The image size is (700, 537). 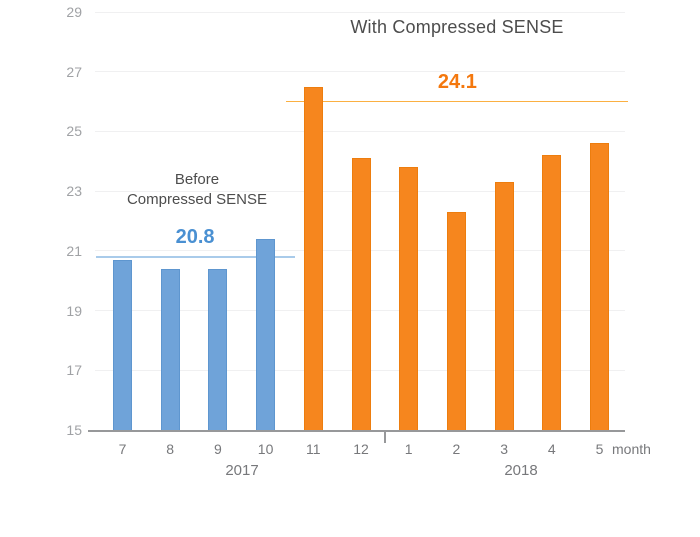 I want to click on year-label-2017: 2017, so click(x=242, y=470).